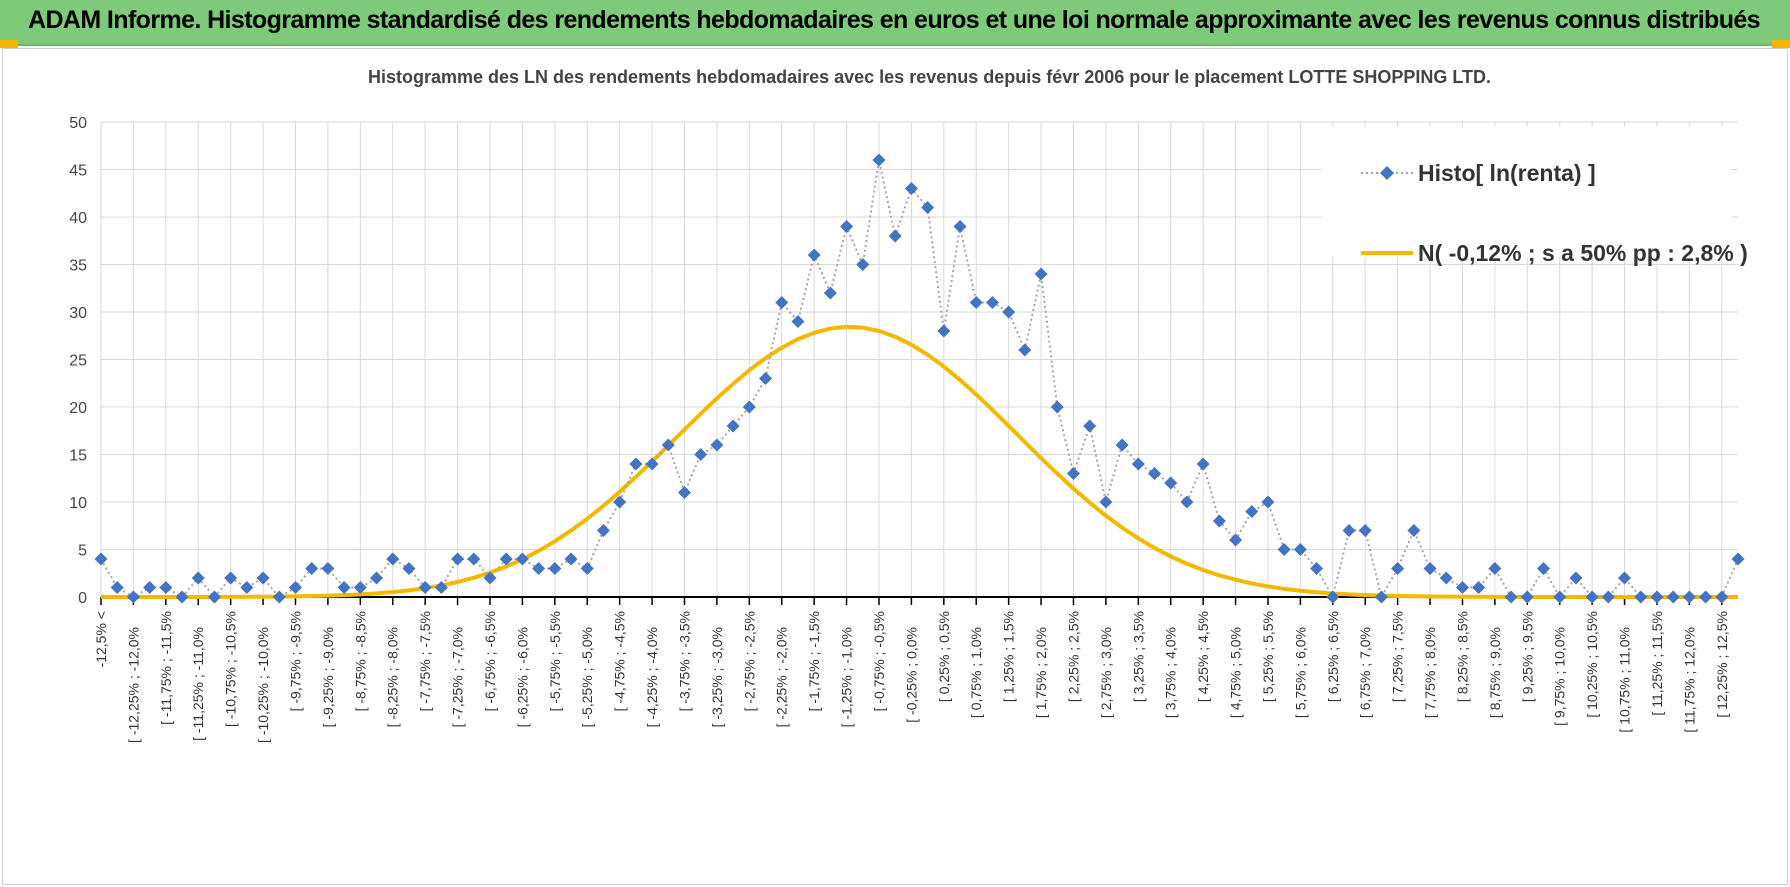  What do you see at coordinates (425, 661) in the screenshot?
I see `x-tick-label: [ -7,75% ; -7,5%` at bounding box center [425, 661].